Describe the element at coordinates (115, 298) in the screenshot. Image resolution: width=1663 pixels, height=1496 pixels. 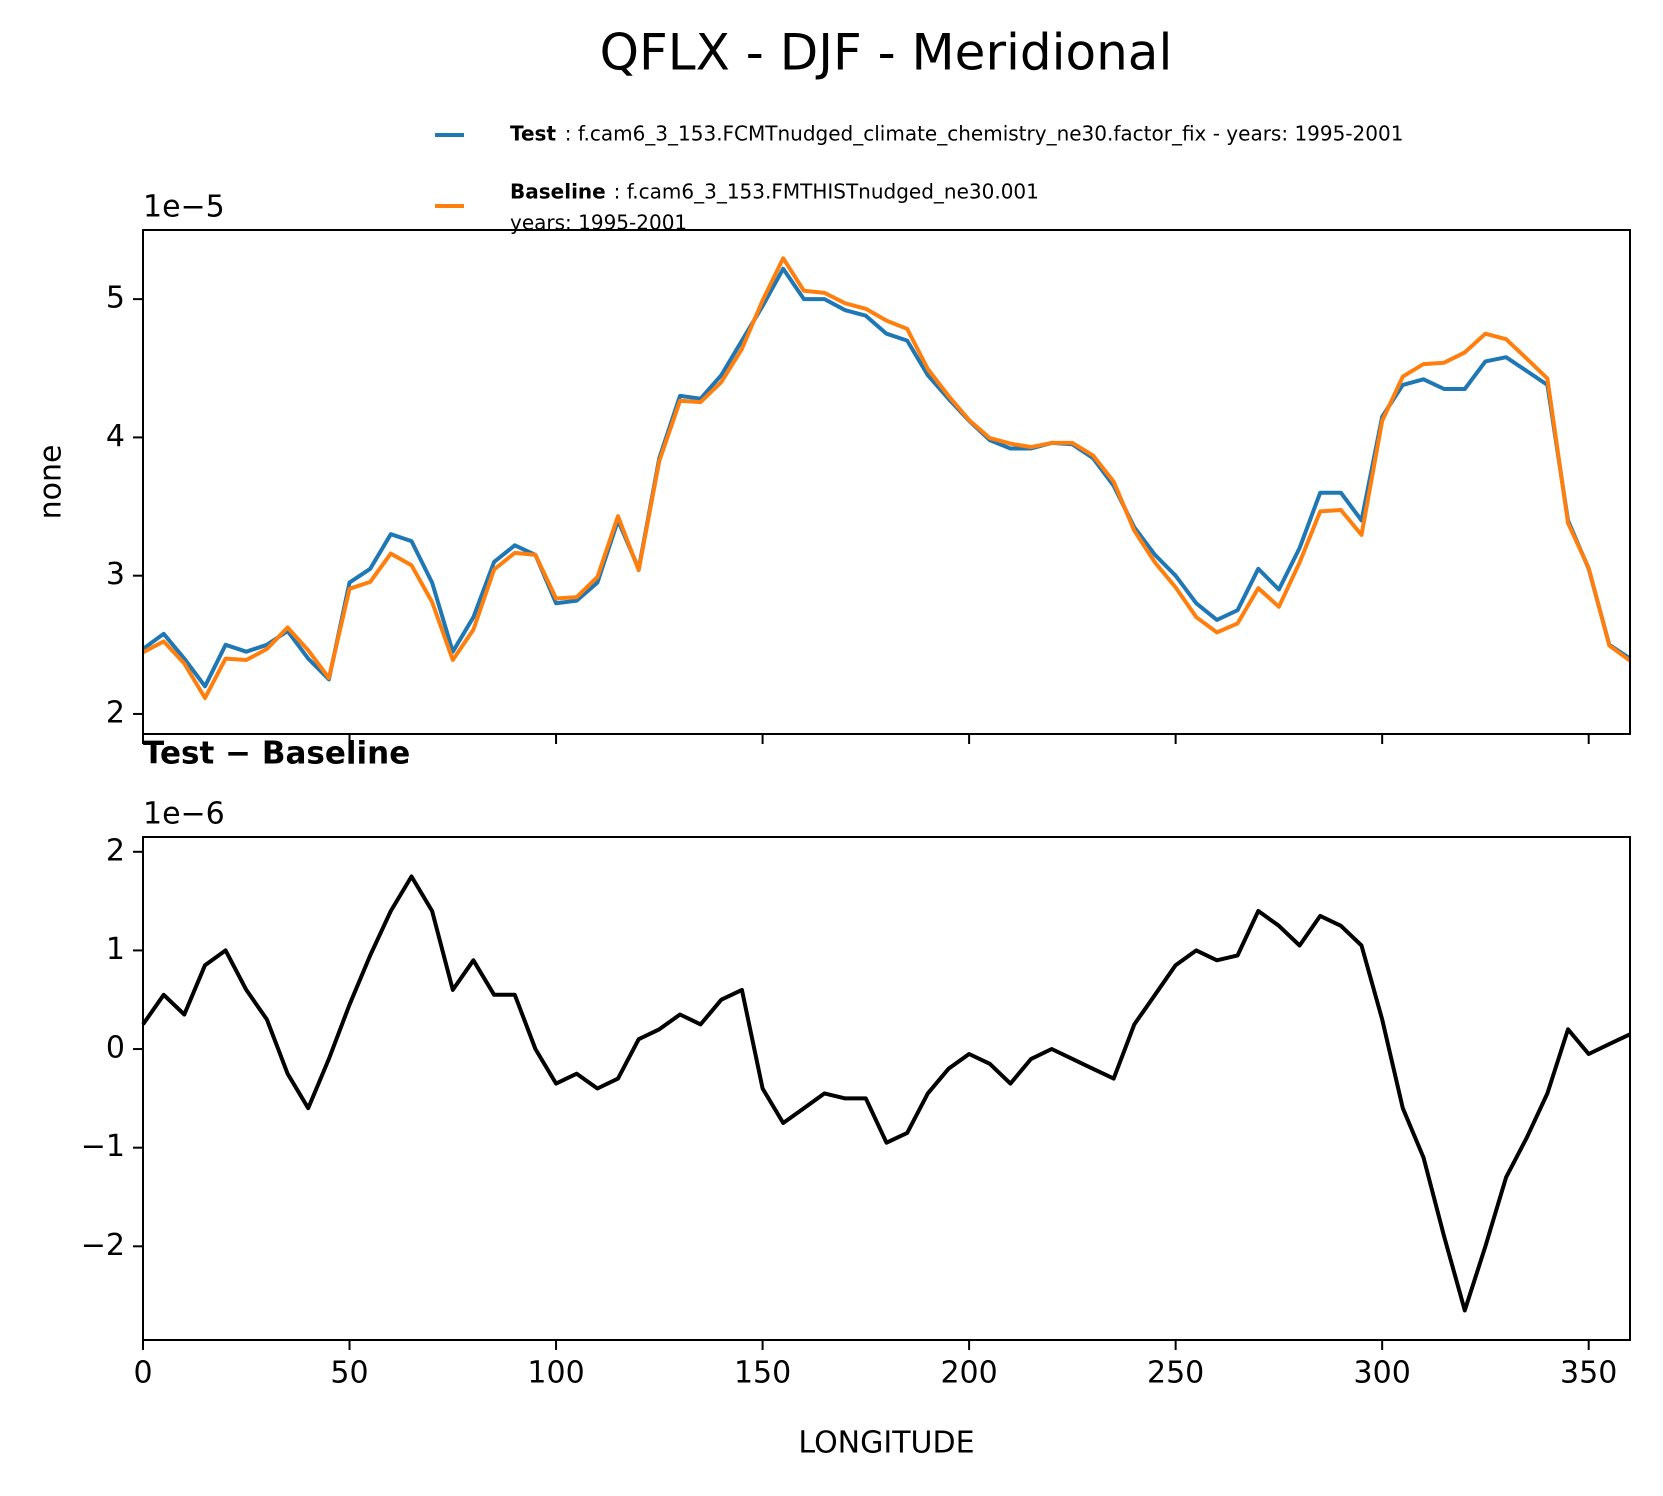
I see `y-tick-label: 5` at that location.